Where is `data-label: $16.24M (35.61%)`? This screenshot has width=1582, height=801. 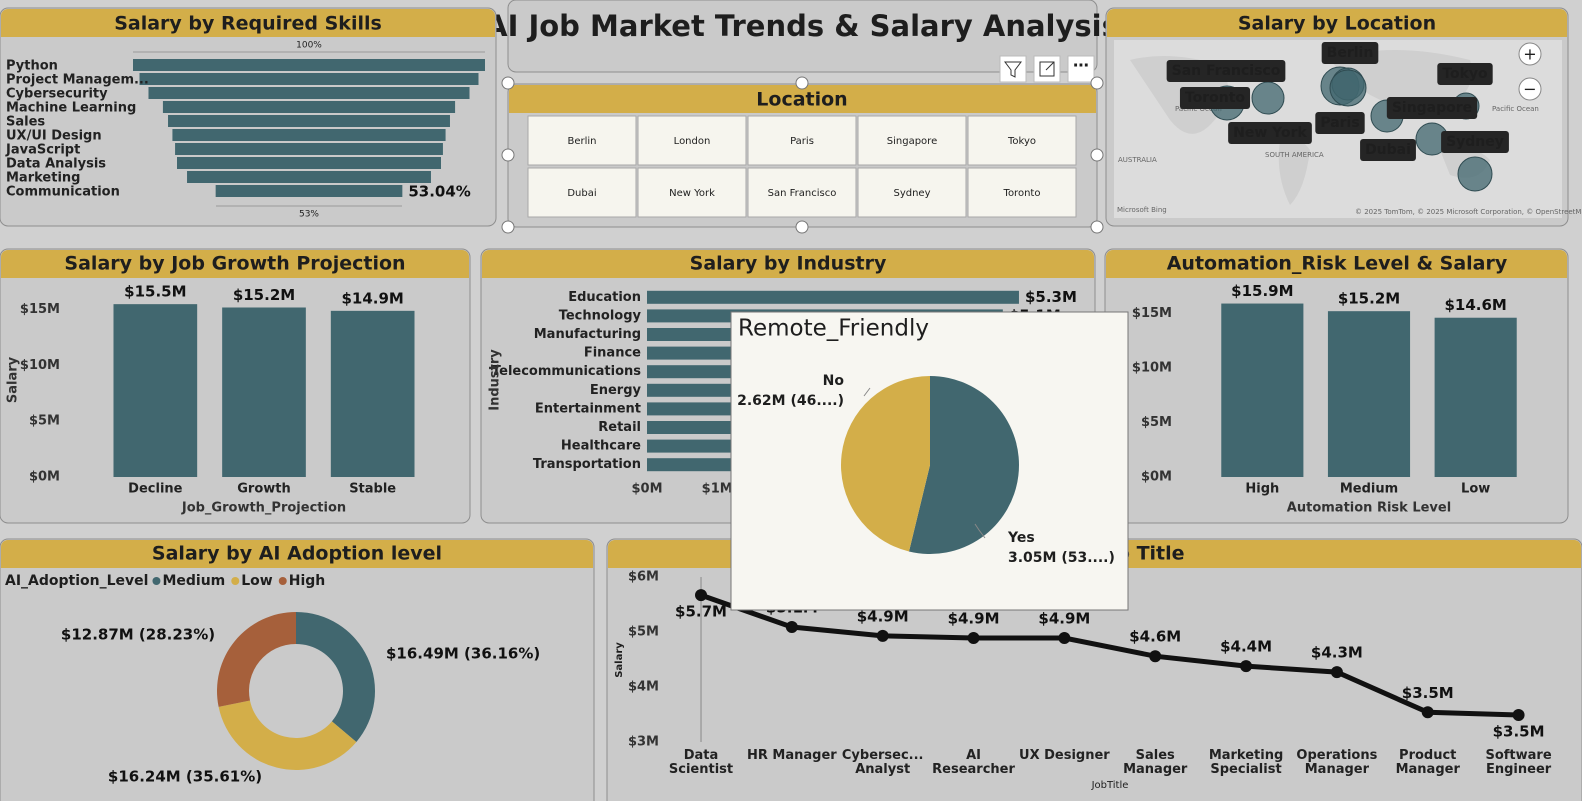 data-label: $16.24M (35.61%) is located at coordinates (185, 777).